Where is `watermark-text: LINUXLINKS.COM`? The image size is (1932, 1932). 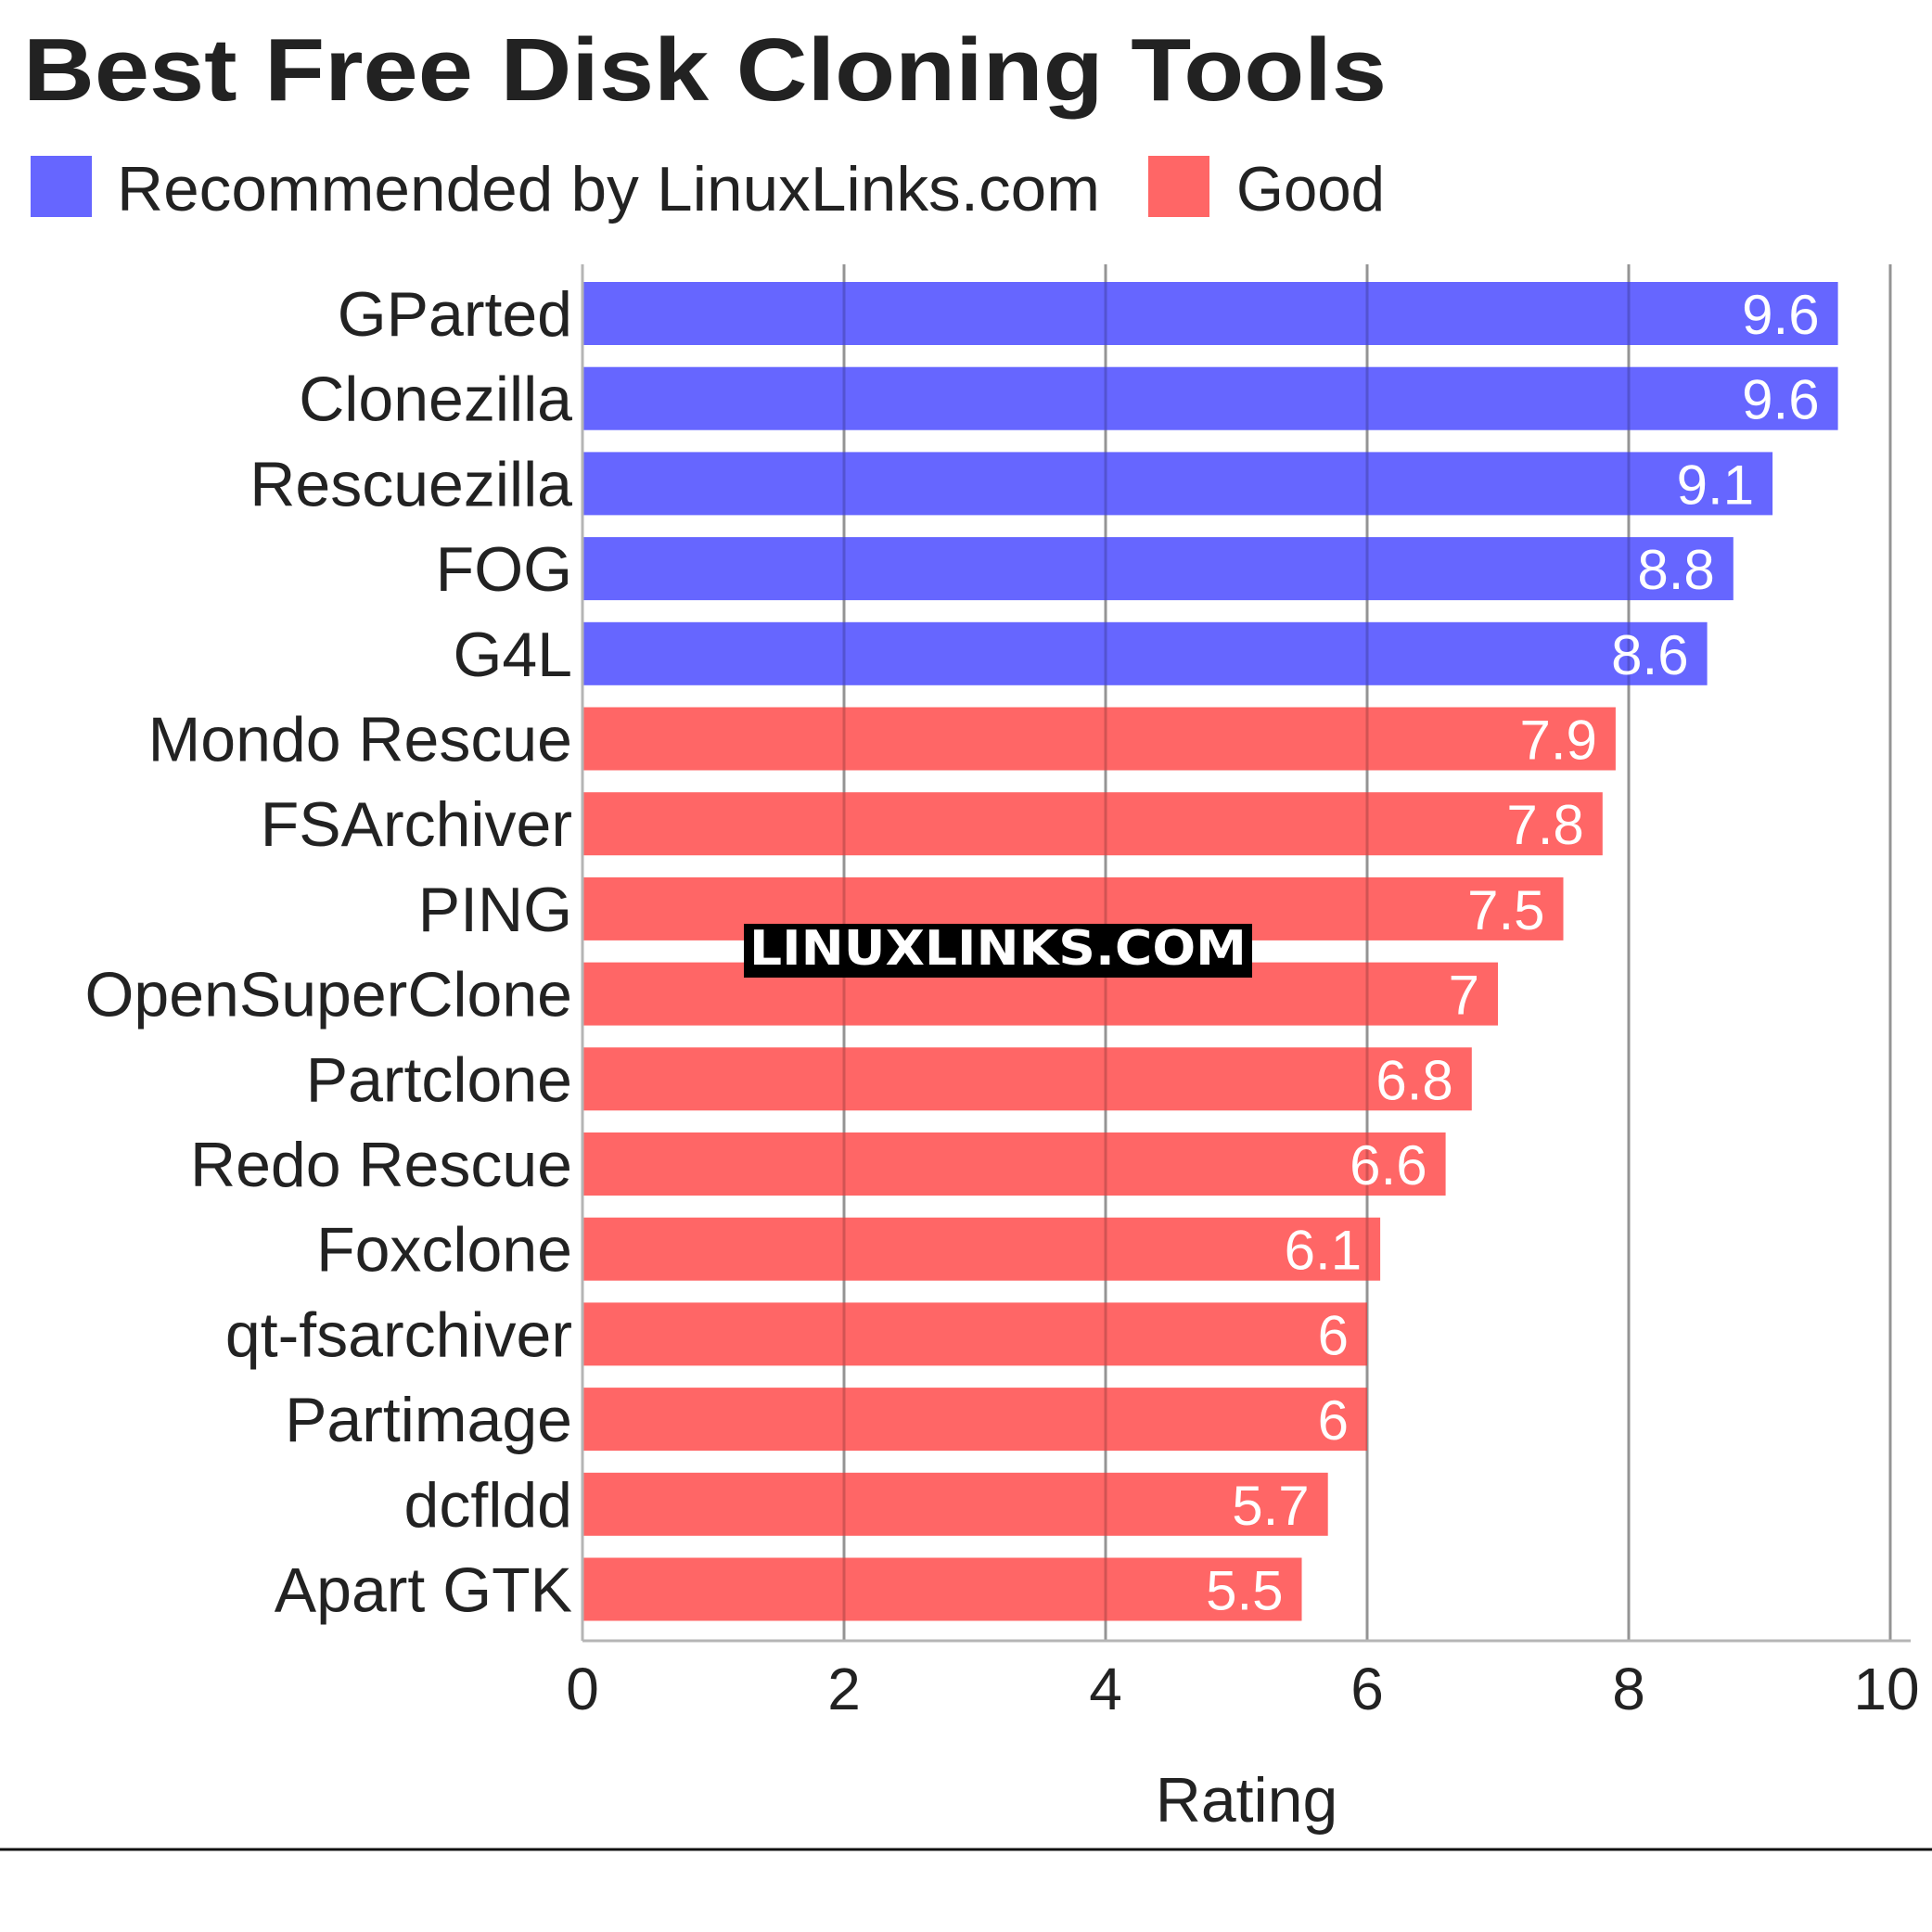
watermark-text: LINUXLINKS.COM is located at coordinates (998, 949).